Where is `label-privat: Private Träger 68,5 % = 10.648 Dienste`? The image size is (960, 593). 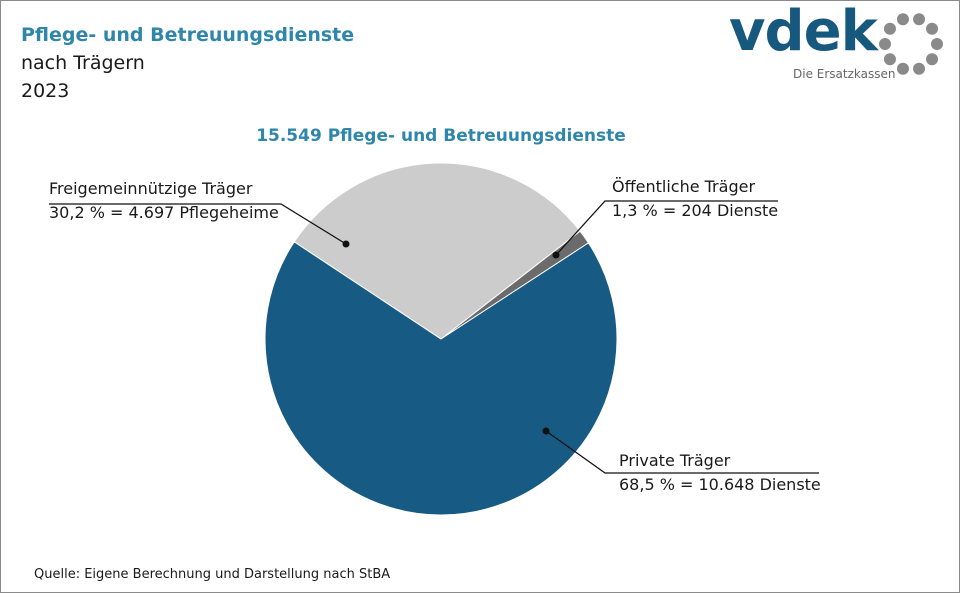 label-privat: Private Träger 68,5 % = 10.648 Dienste is located at coordinates (720, 473).